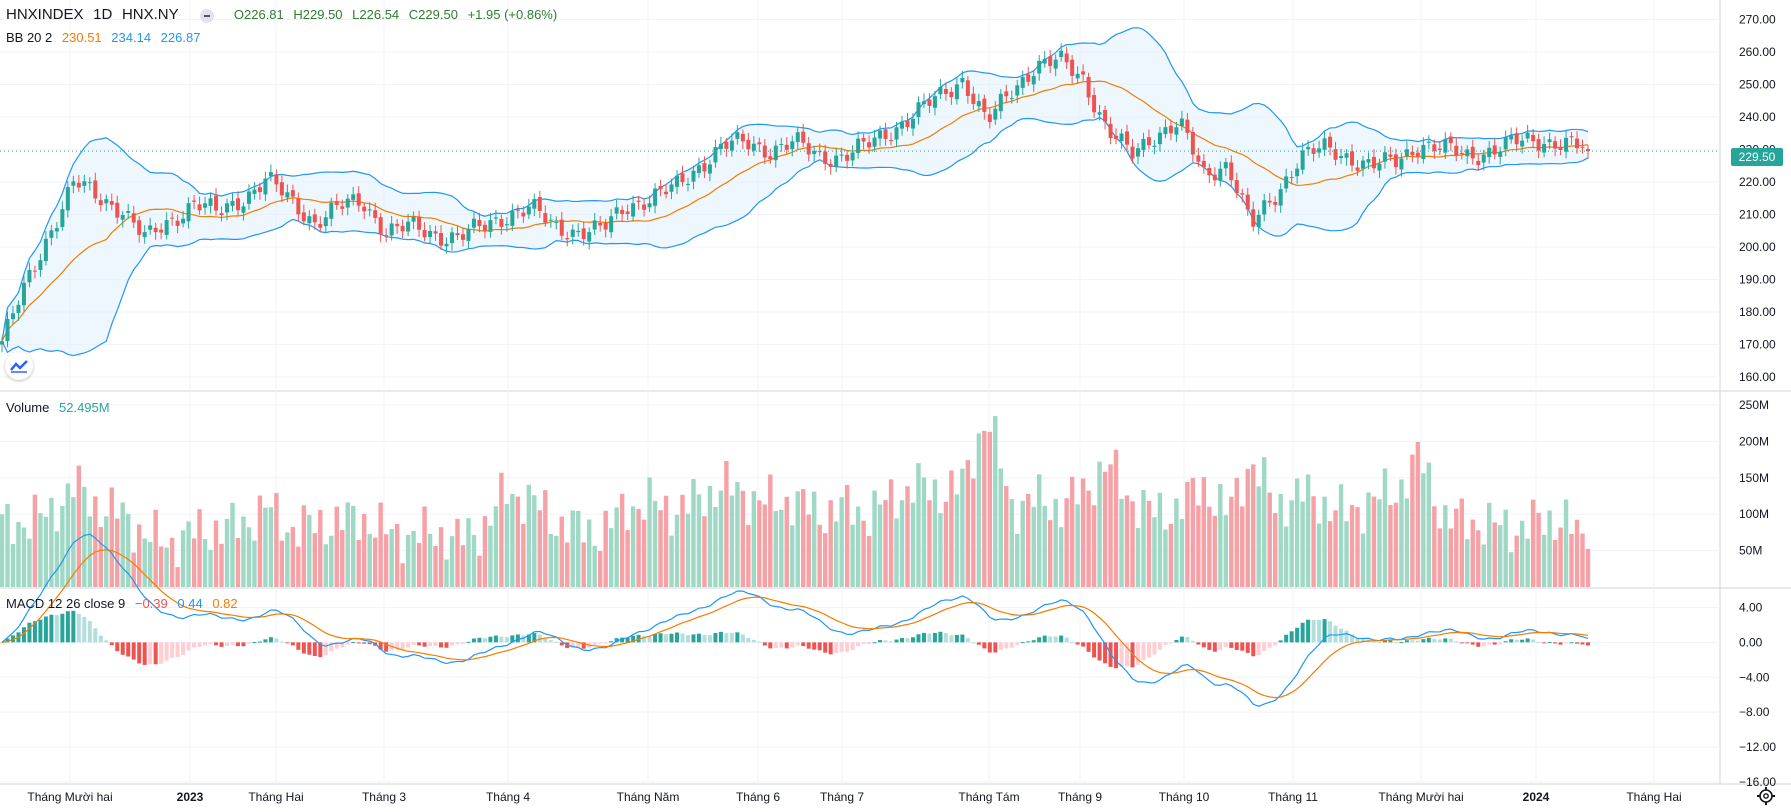 This screenshot has height=812, width=1791. What do you see at coordinates (45, 14) in the screenshot?
I see `symbol-name: HNXINDEX` at bounding box center [45, 14].